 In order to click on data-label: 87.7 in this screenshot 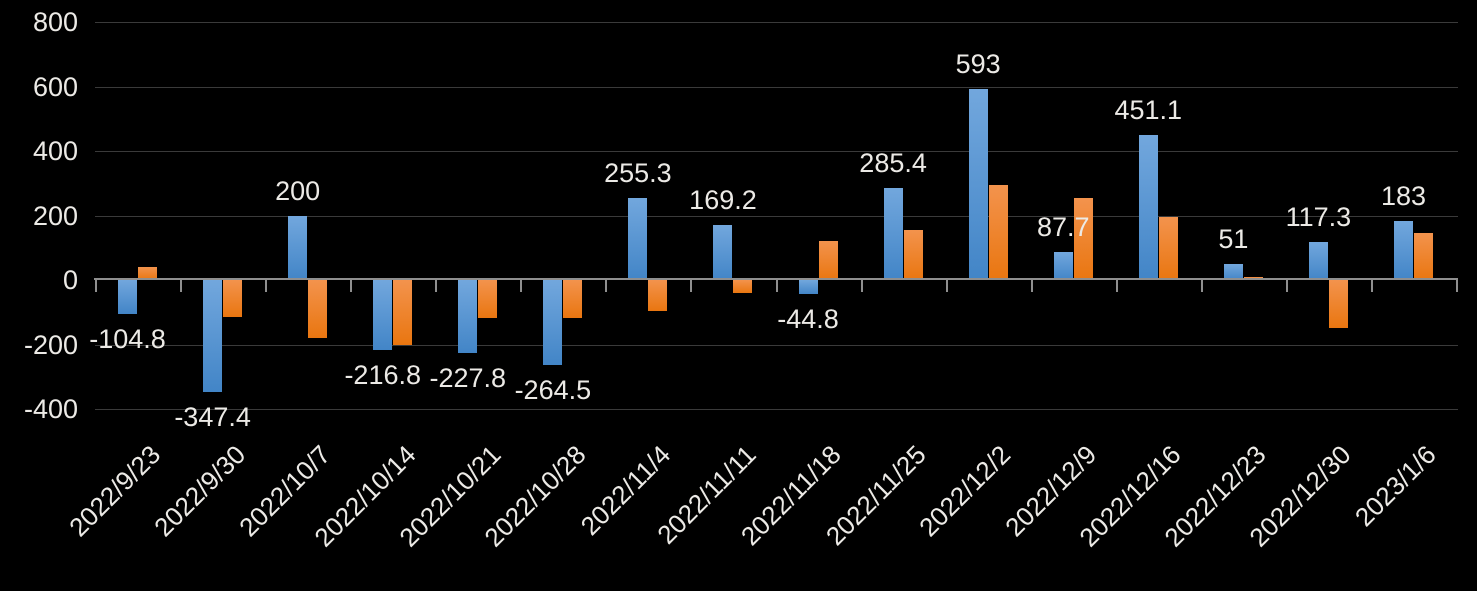, I will do `click(1063, 226)`.